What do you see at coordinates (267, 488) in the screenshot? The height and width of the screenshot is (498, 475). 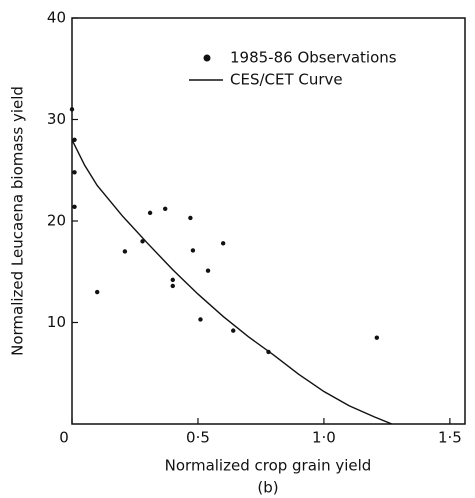 I see `caption: (b)` at bounding box center [267, 488].